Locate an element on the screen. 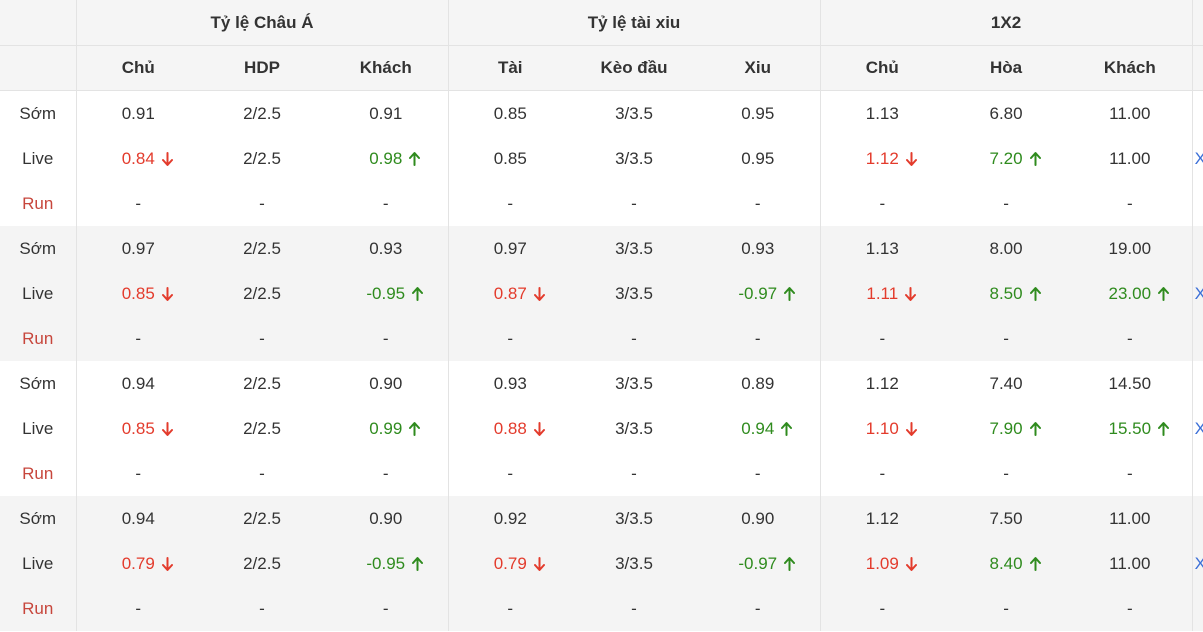  odds-value: 15.50 is located at coordinates (1139, 428).